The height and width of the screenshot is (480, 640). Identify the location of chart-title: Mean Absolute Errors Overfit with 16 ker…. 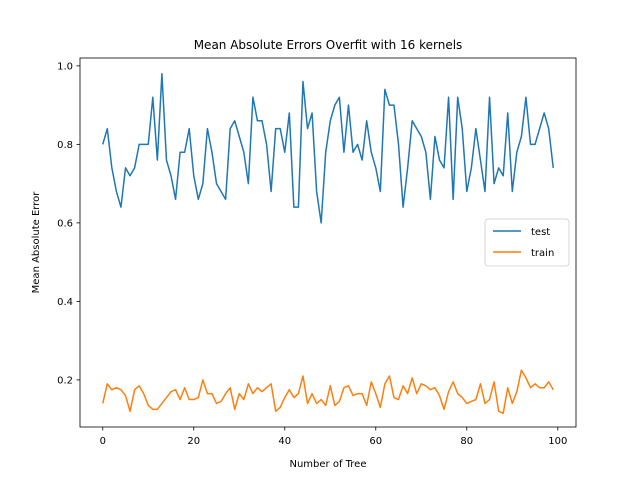
(328, 45).